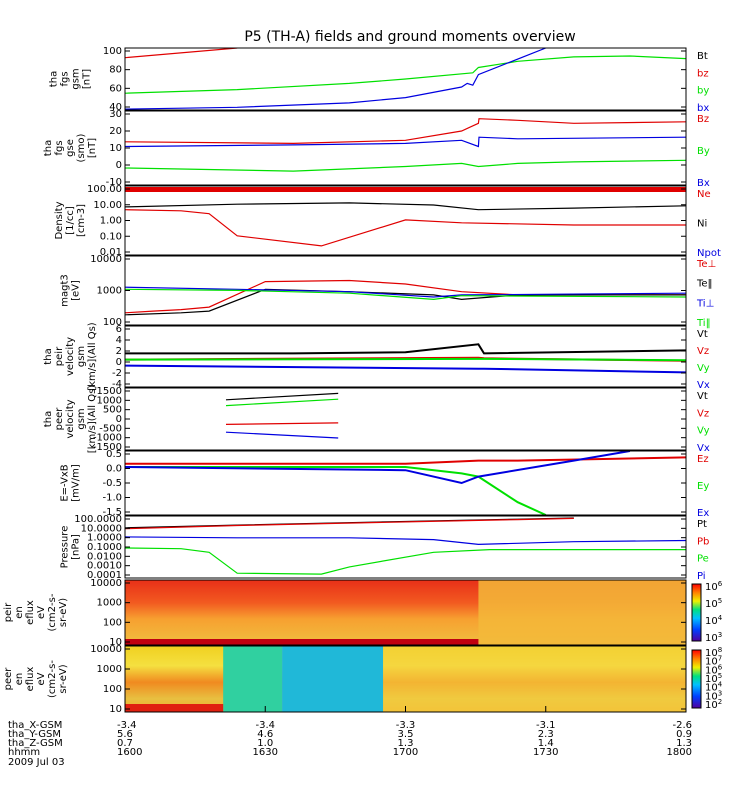  What do you see at coordinates (265, 752) in the screenshot?
I see `x-tick-label: 1630` at bounding box center [265, 752].